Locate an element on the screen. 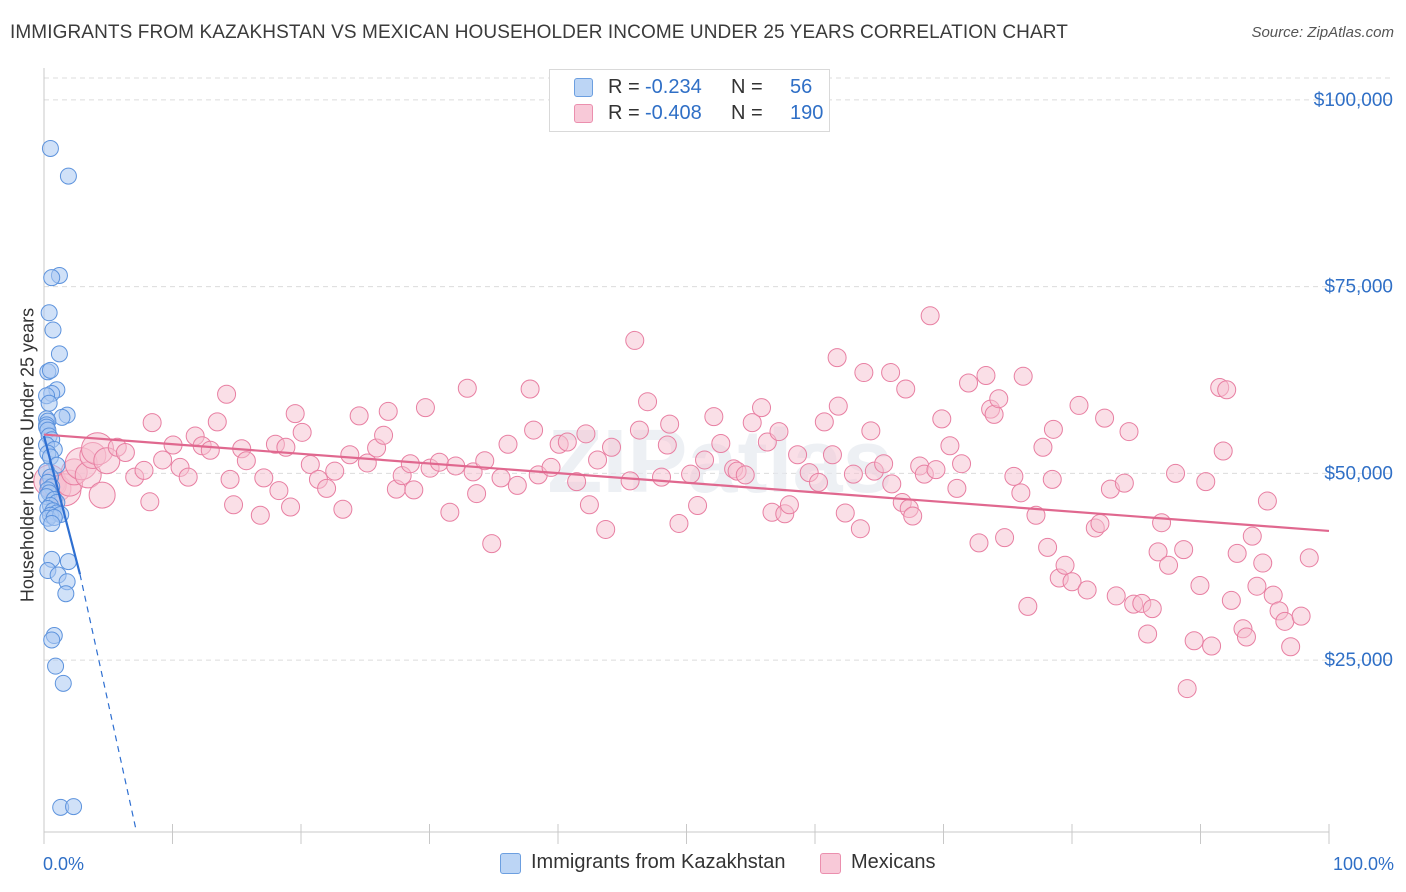  legend-r-value: -0.234 is located at coordinates (673, 87).